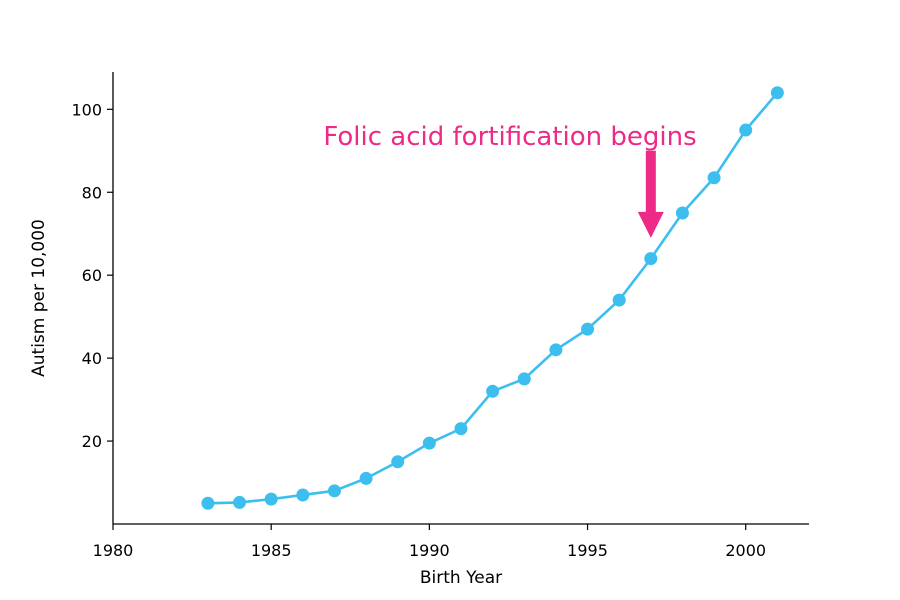  I want to click on x-tick-label: 1995, so click(587, 550).